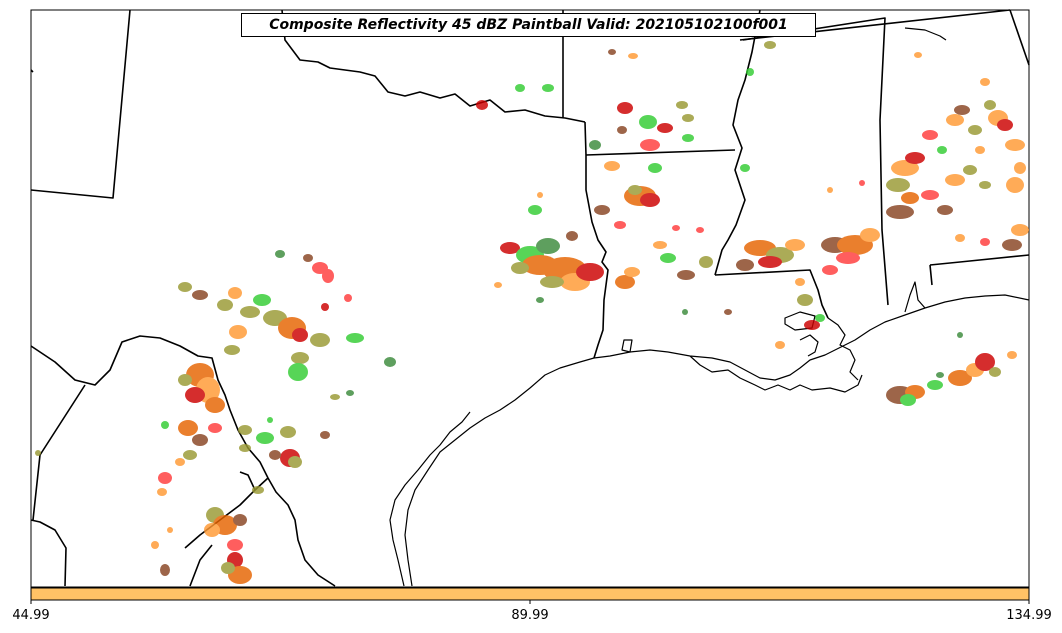 This screenshot has width=1062, height=633. Describe the element at coordinates (925, 34) in the screenshot. I see `lake-mid` at that location.